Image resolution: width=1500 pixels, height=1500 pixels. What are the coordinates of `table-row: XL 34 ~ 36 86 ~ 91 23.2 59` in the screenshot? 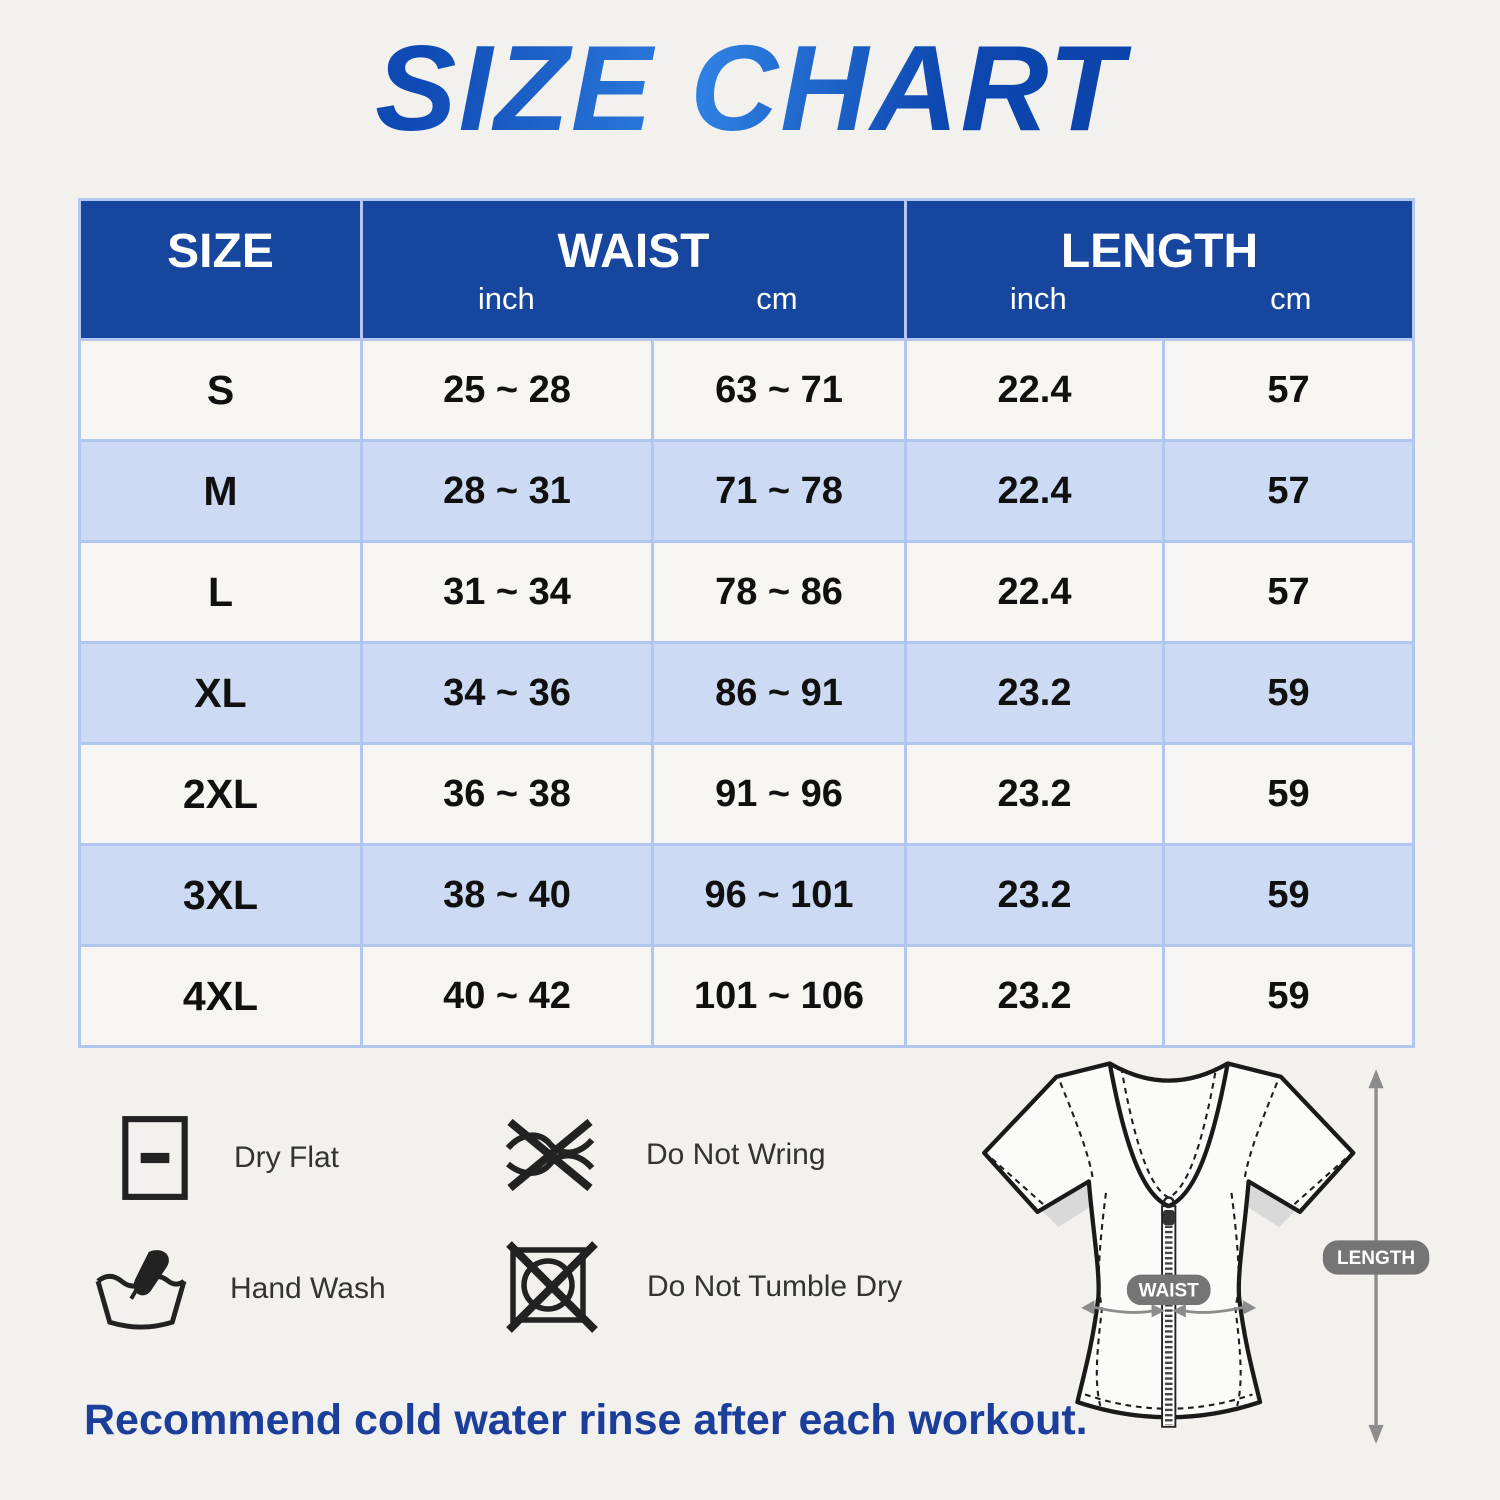 It's located at (747, 693).